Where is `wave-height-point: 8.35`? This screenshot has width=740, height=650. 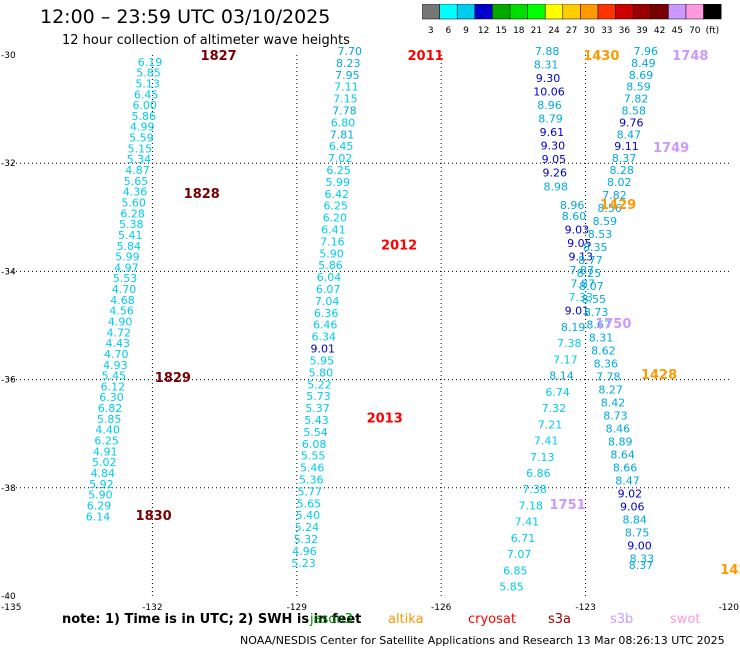 wave-height-point: 8.35 is located at coordinates (595, 247).